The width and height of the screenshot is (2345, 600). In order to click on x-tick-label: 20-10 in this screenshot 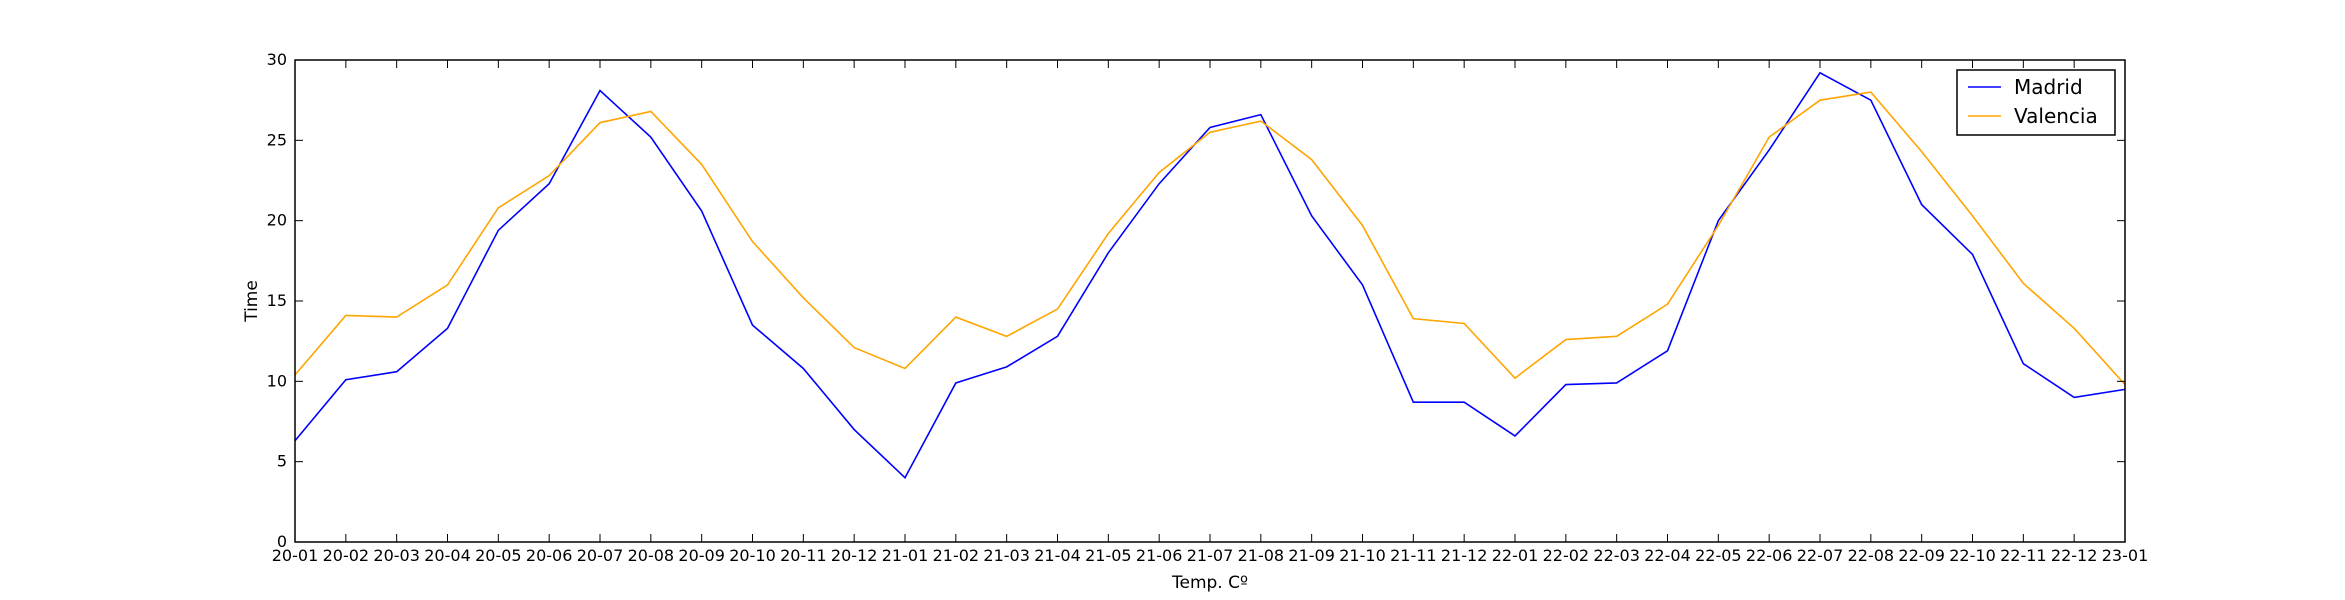, I will do `click(752, 555)`.